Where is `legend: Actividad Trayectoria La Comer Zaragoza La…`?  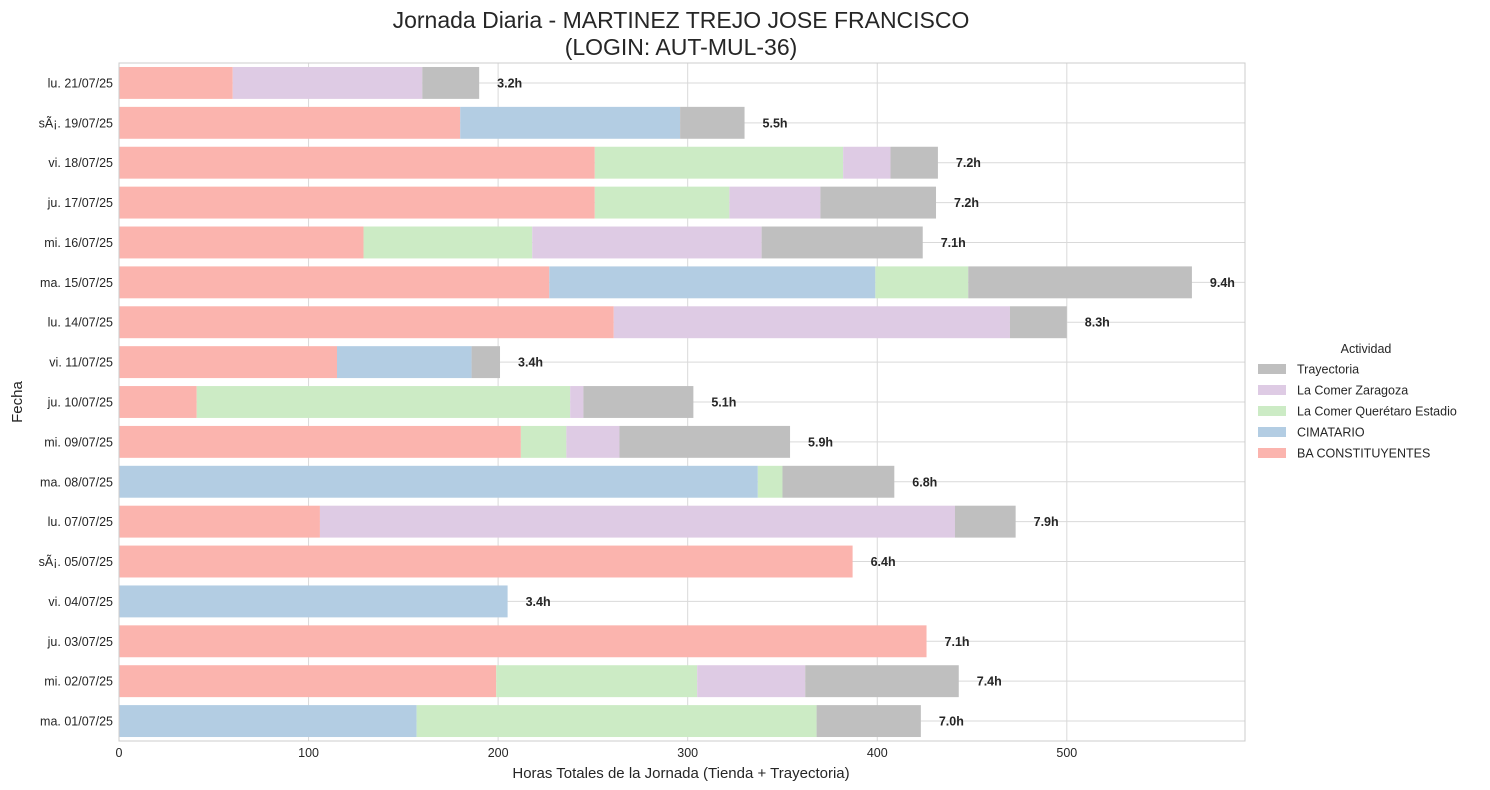 legend: Actividad Trayectoria La Comer Zaragoza La… is located at coordinates (1357, 401).